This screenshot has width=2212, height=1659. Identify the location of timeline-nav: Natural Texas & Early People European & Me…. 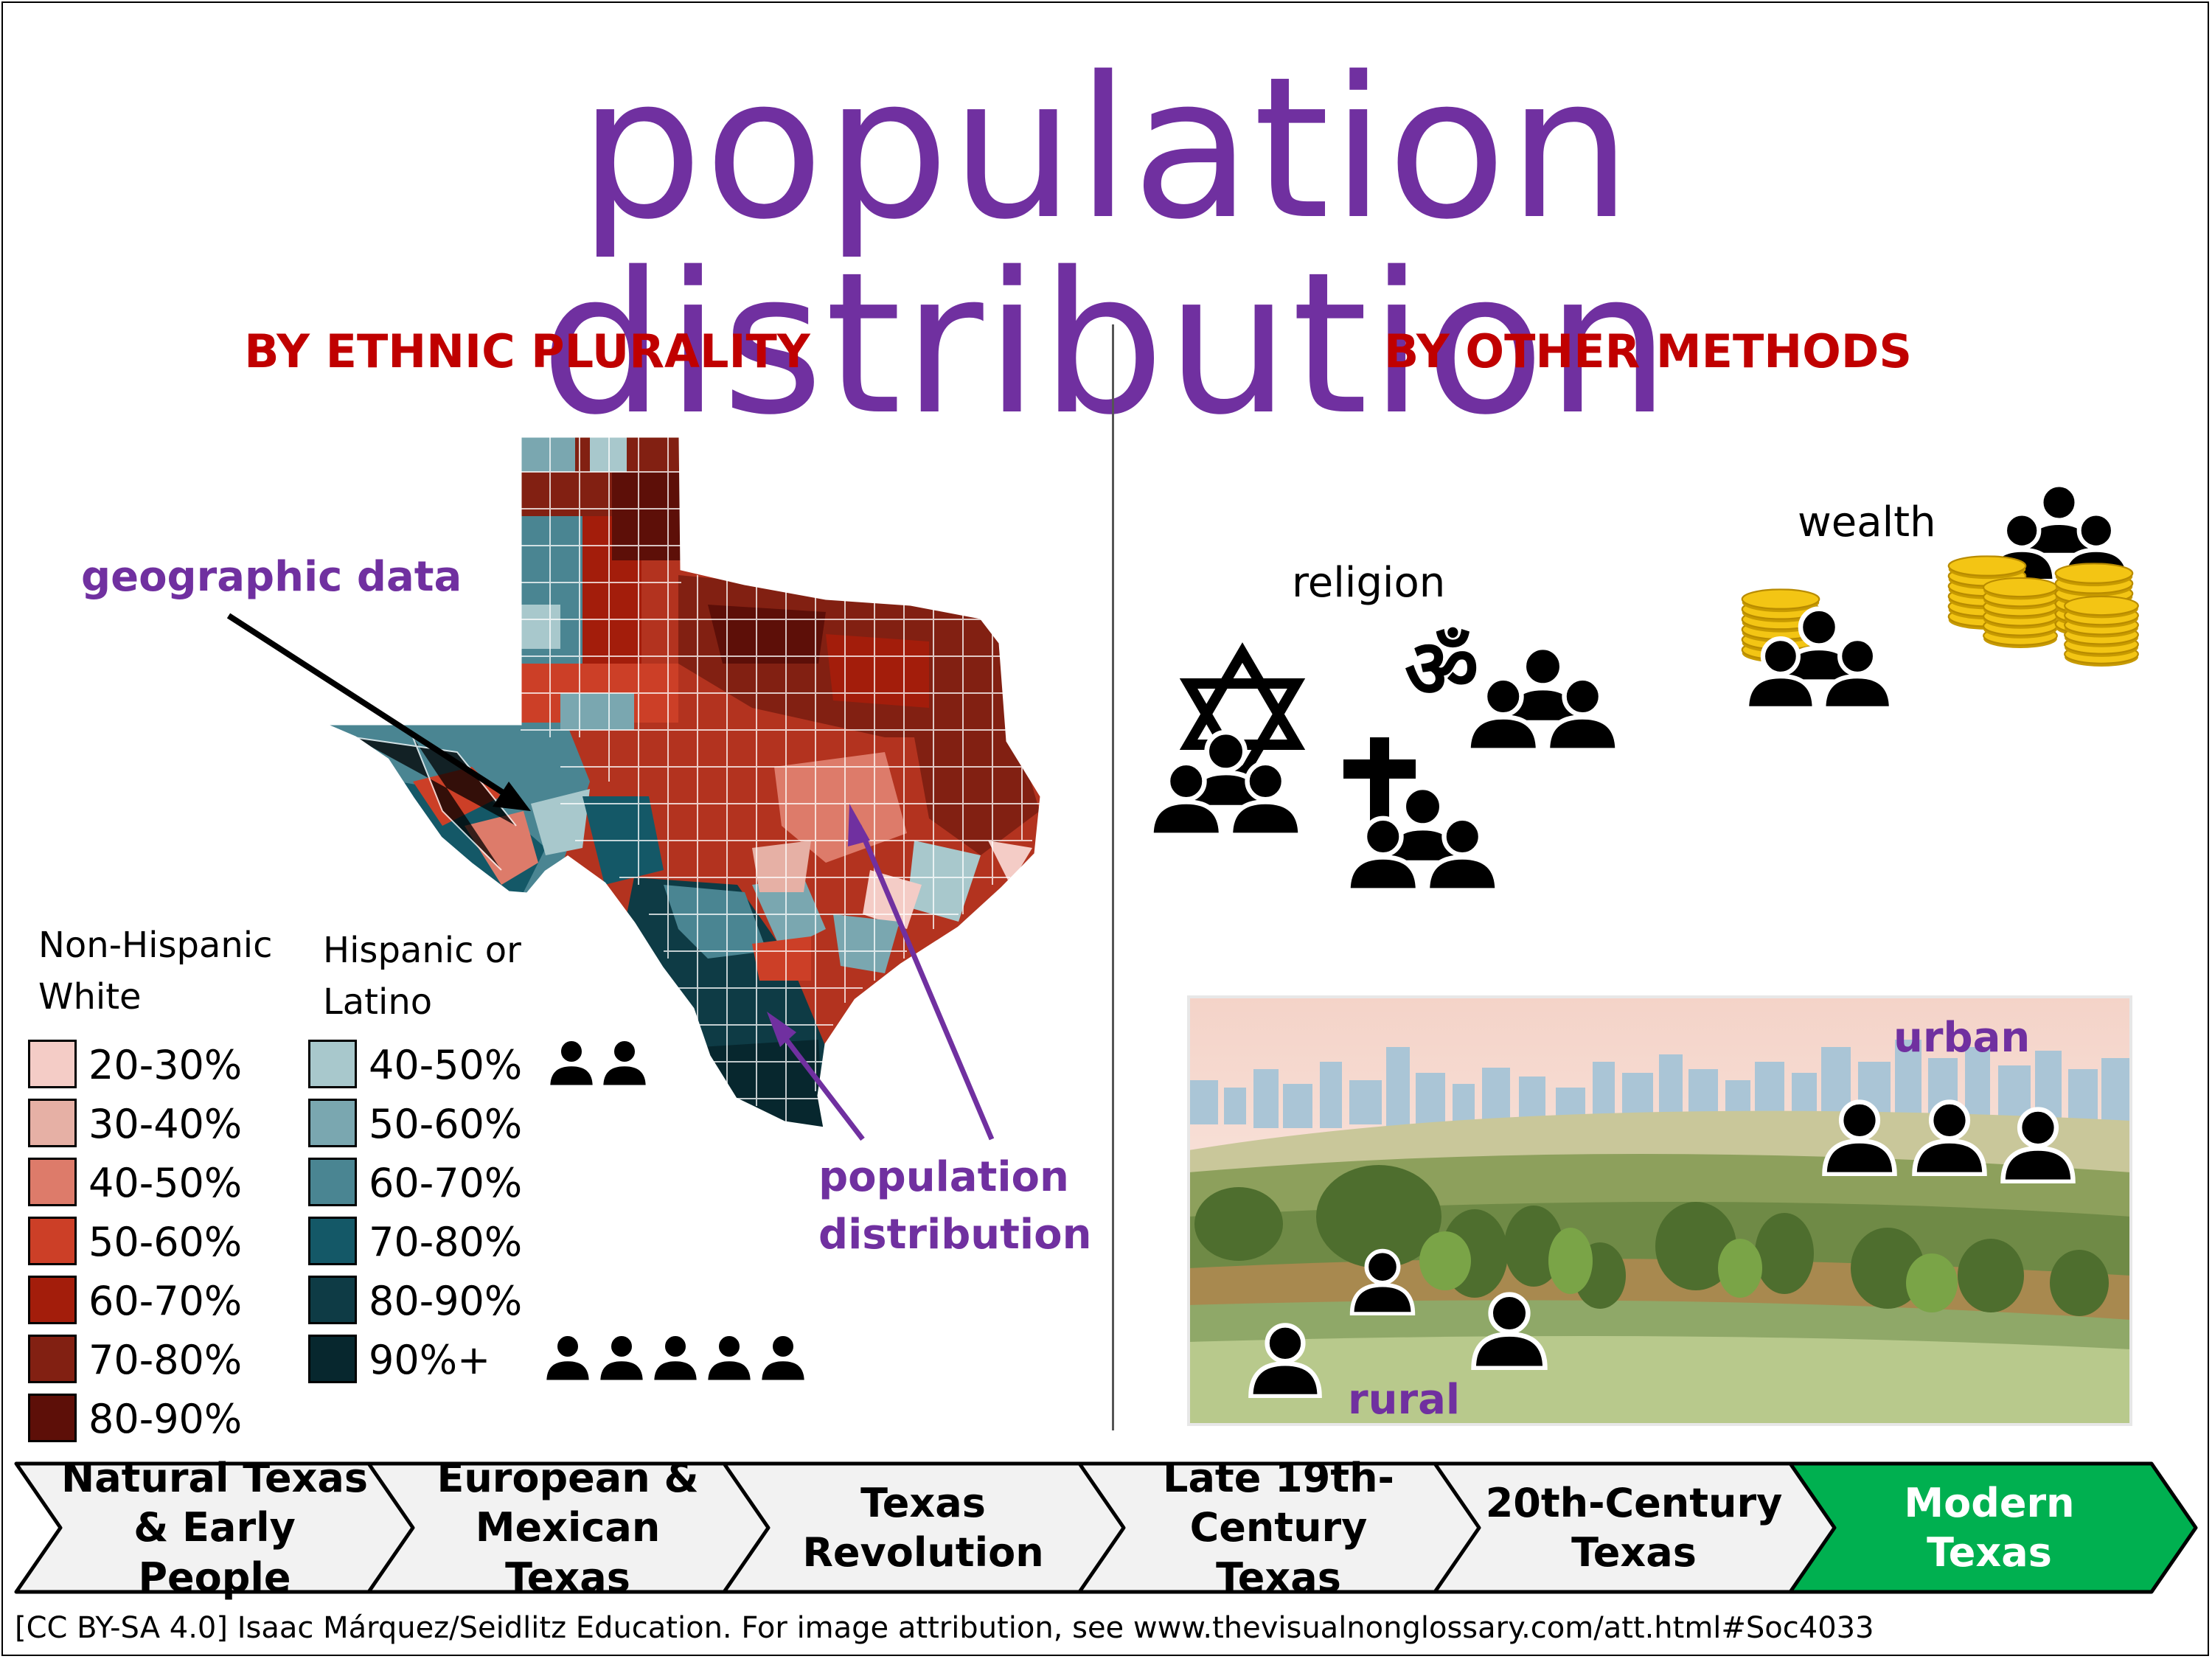
(1106, 1528).